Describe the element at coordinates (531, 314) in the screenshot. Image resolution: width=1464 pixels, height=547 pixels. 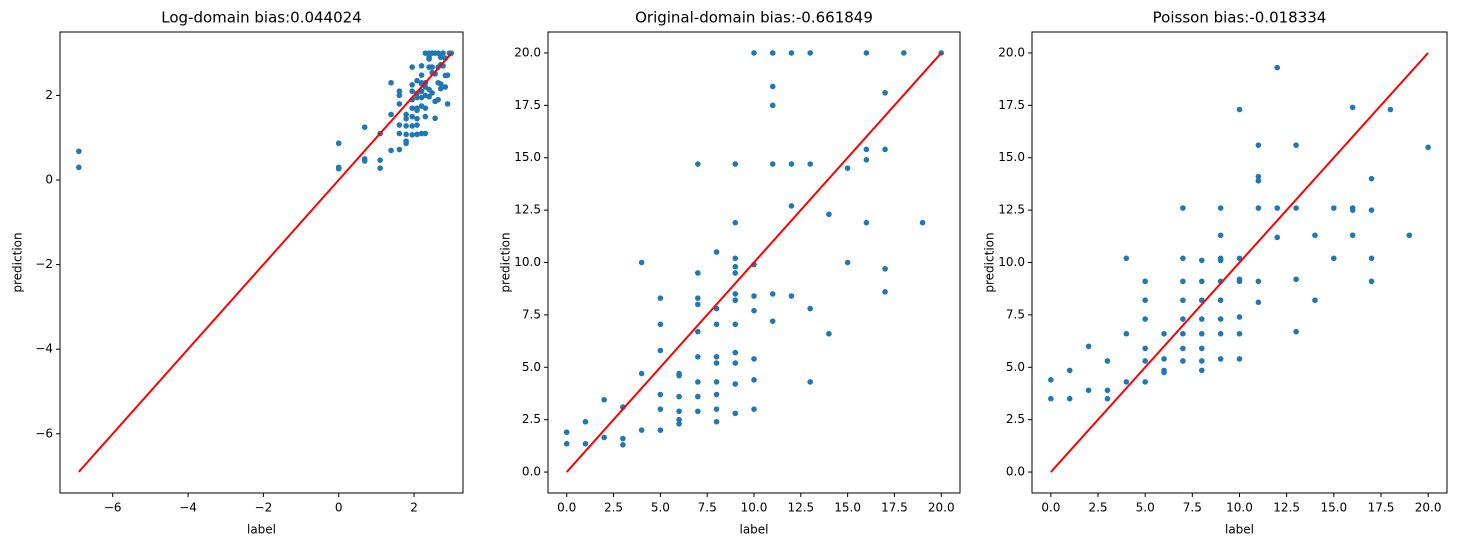
I see `y-tick-label: 7.5` at that location.